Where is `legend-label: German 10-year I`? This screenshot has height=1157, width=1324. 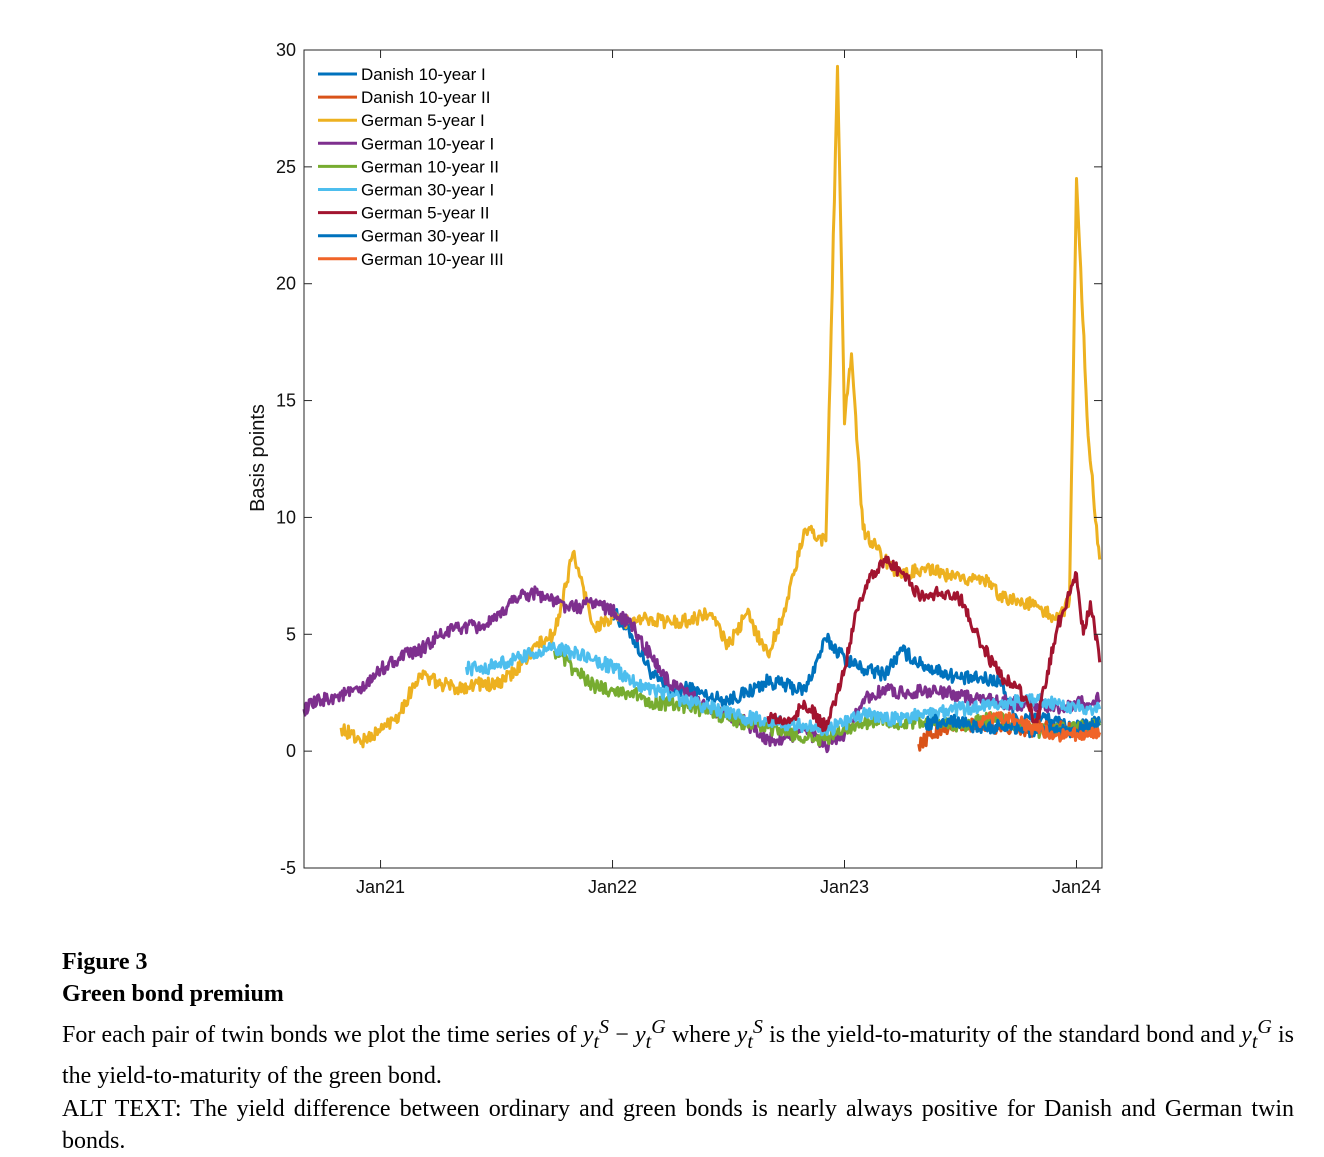
legend-label: German 10-year I is located at coordinates (427, 143).